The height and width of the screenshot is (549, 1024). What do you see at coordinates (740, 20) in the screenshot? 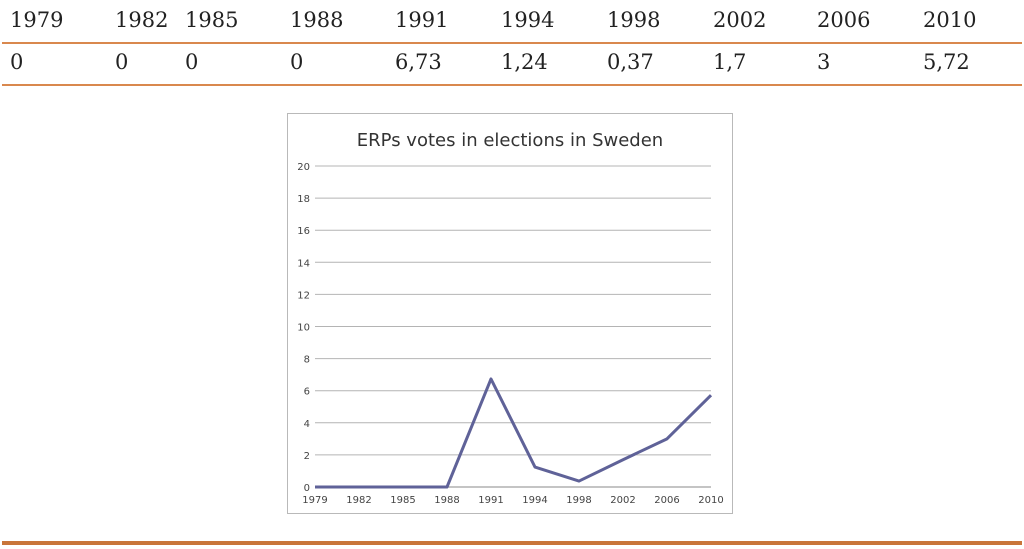
I see `year-cell: 2002` at bounding box center [740, 20].